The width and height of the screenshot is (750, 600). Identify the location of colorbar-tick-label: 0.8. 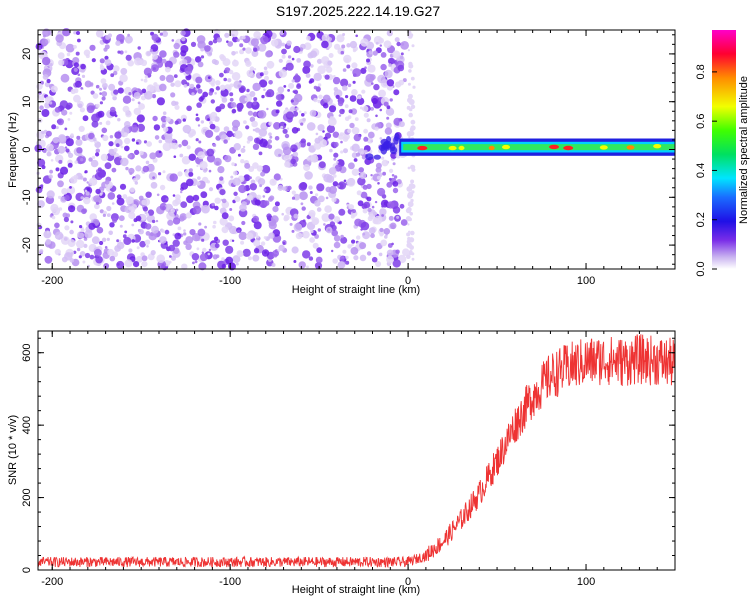
(701, 71).